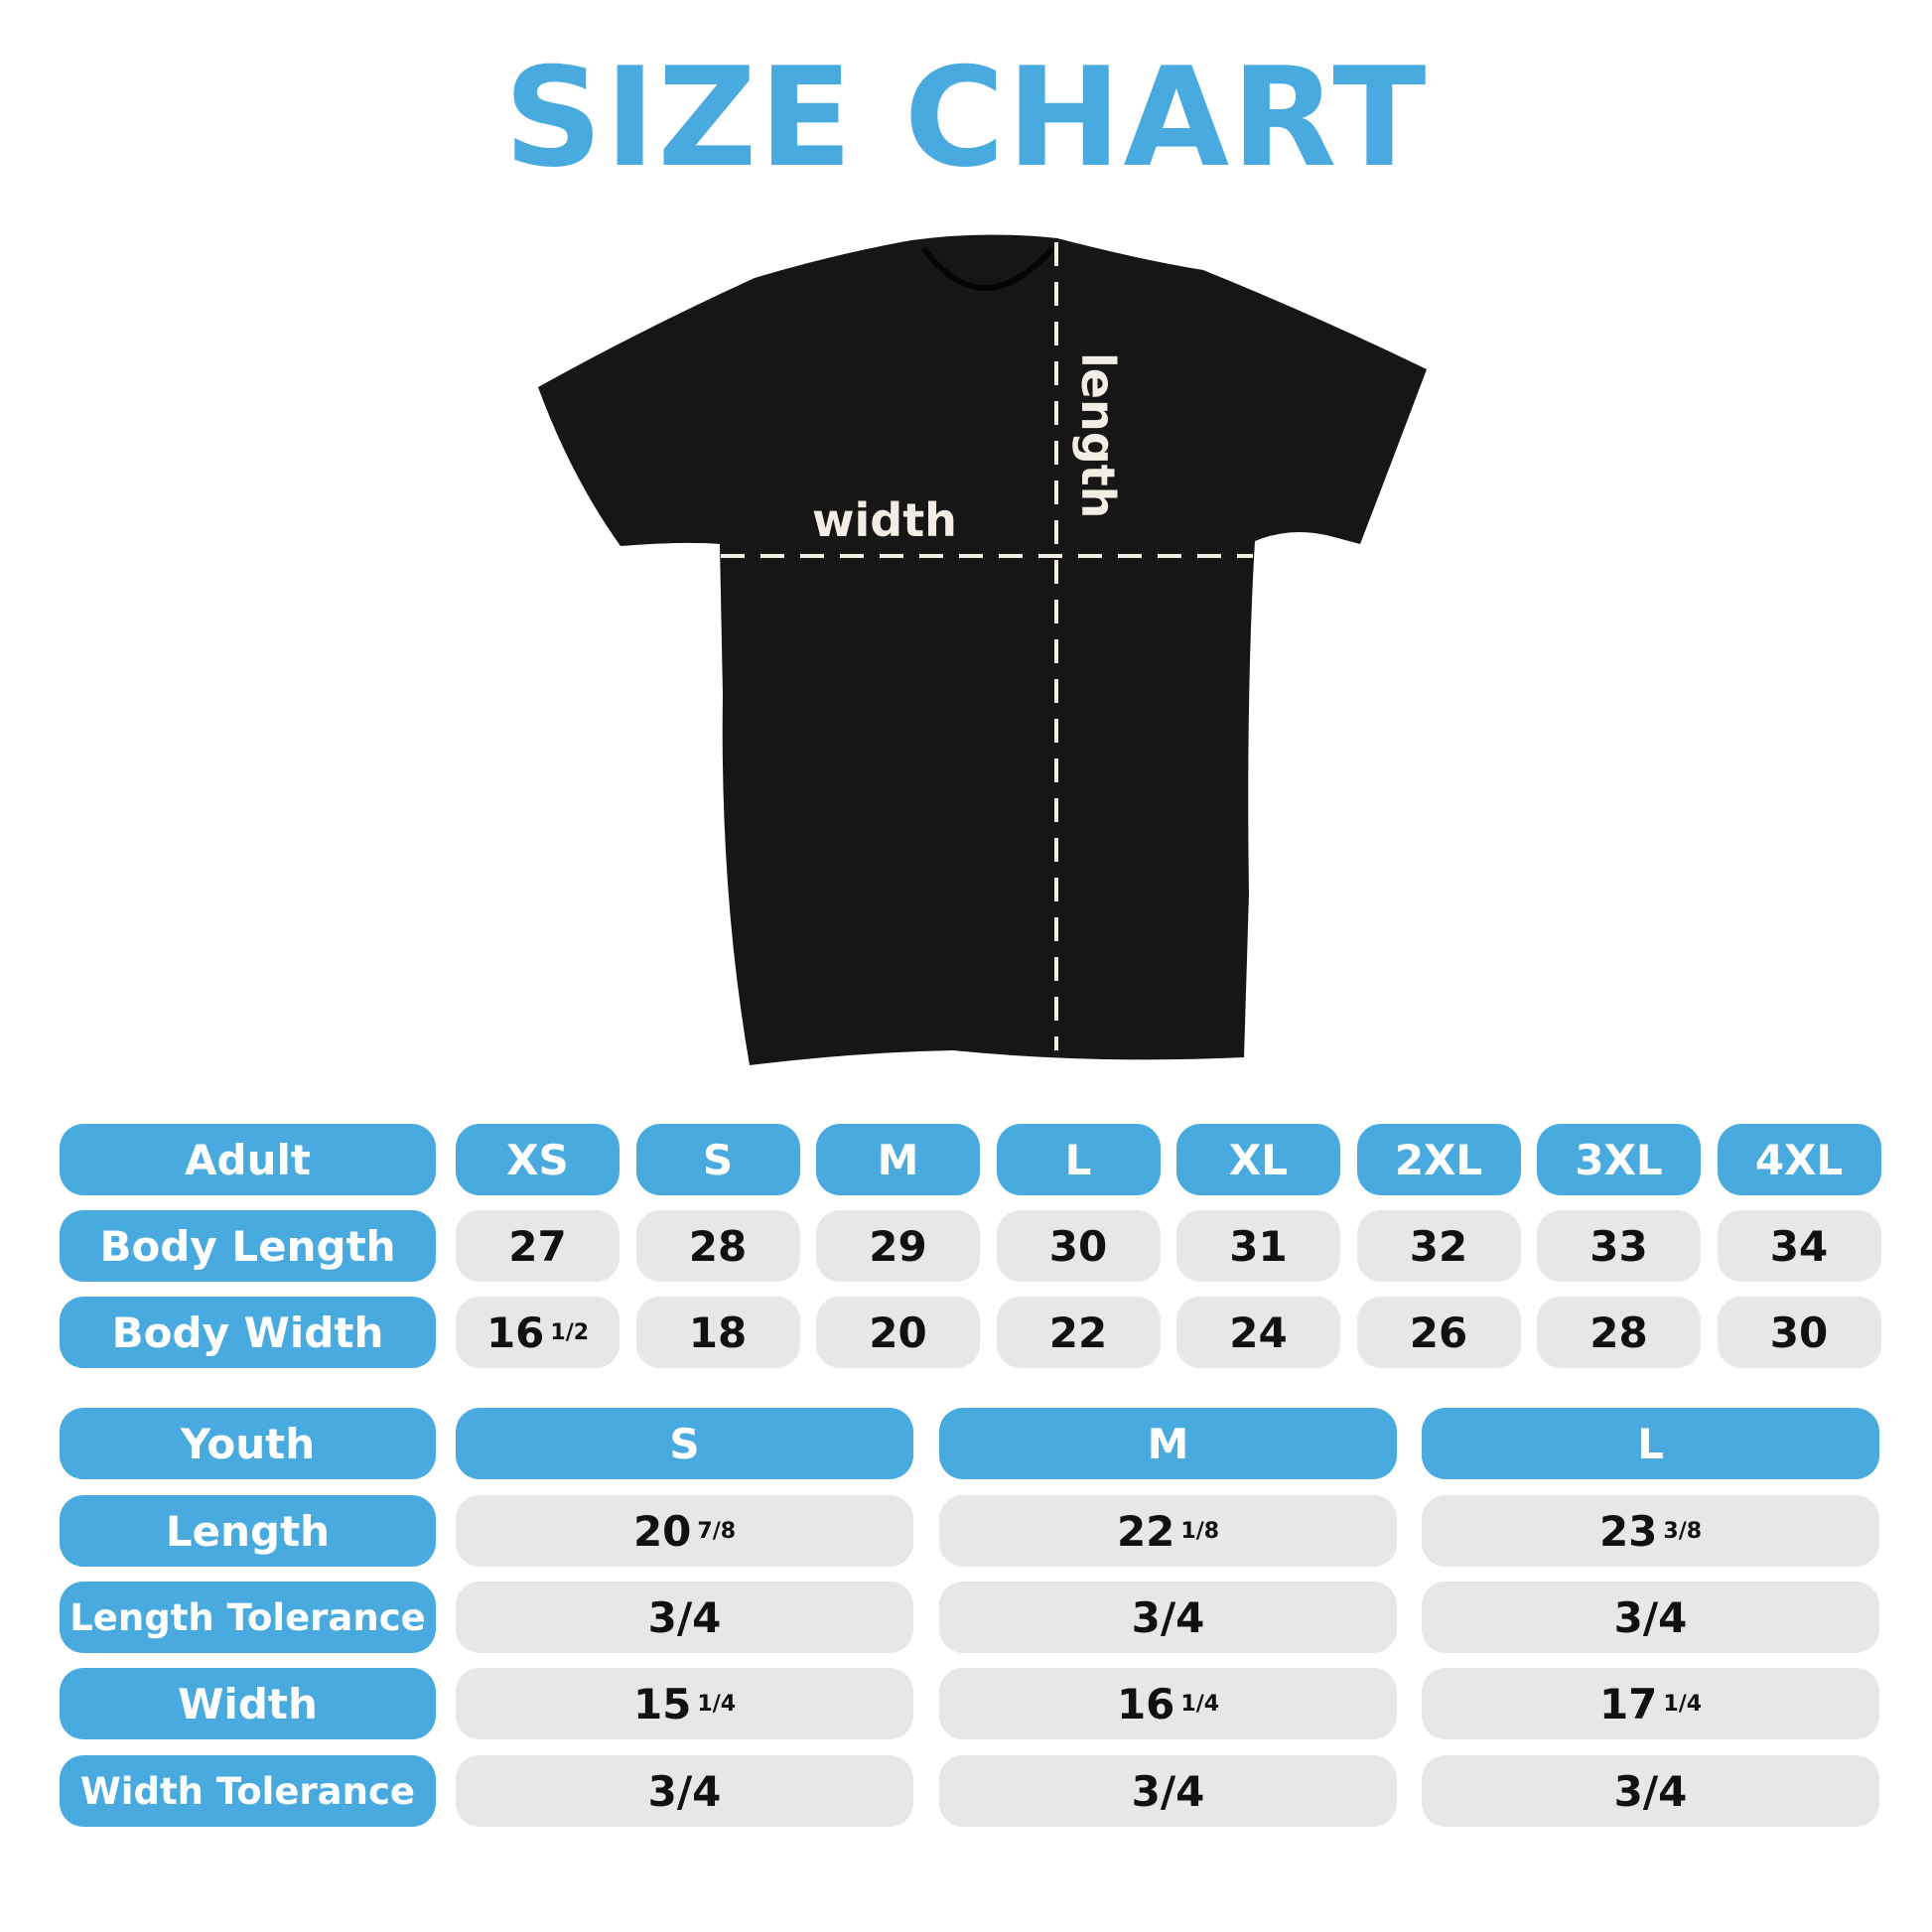 This screenshot has height=1932, width=1932. What do you see at coordinates (1683, 1531) in the screenshot?
I see `value-fraction: 3/8` at bounding box center [1683, 1531].